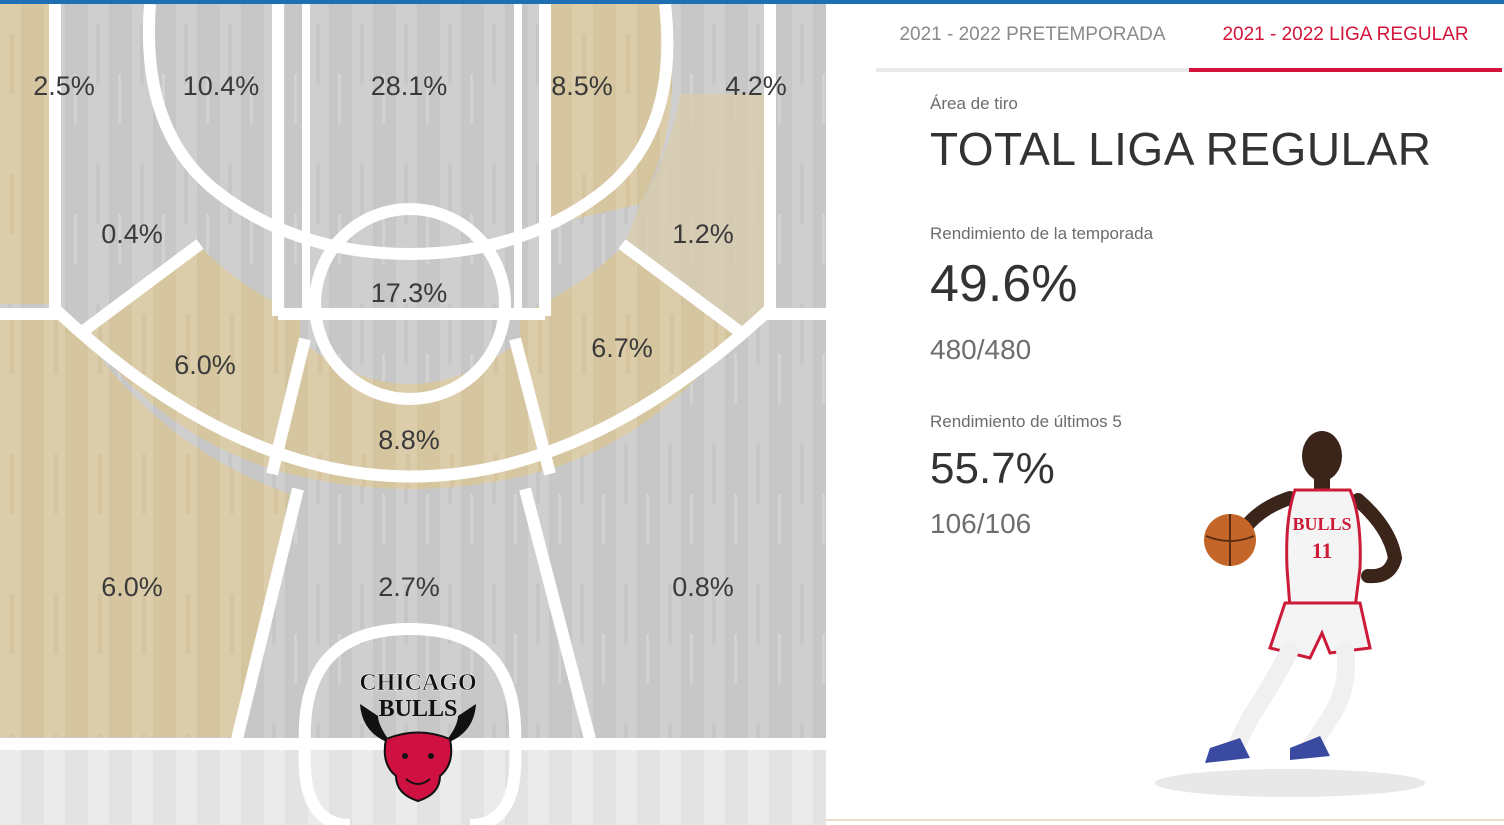 The width and height of the screenshot is (1504, 825). Describe the element at coordinates (703, 587) in the screenshot. I see `zone-label-right-three: 0.8%` at that location.